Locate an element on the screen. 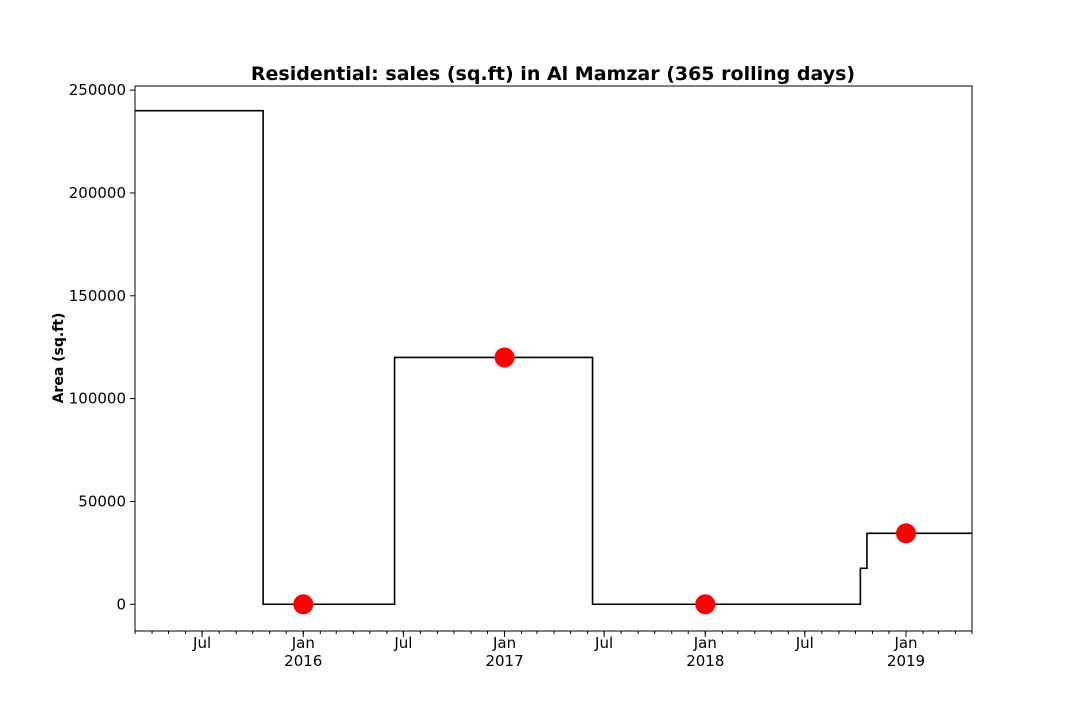 This screenshot has height=720, width=1080. x-tick-year-label: 2019 is located at coordinates (906, 661).